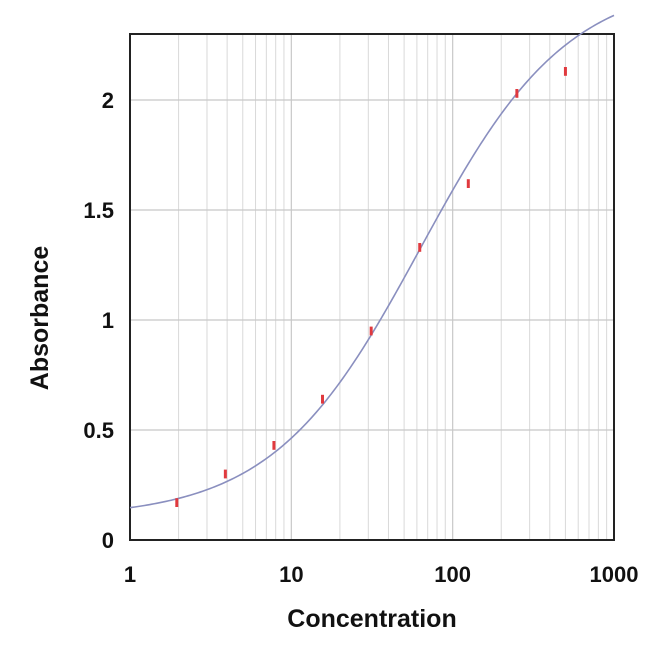  What do you see at coordinates (371, 619) in the screenshot?
I see `x-axis-title: Concentration` at bounding box center [371, 619].